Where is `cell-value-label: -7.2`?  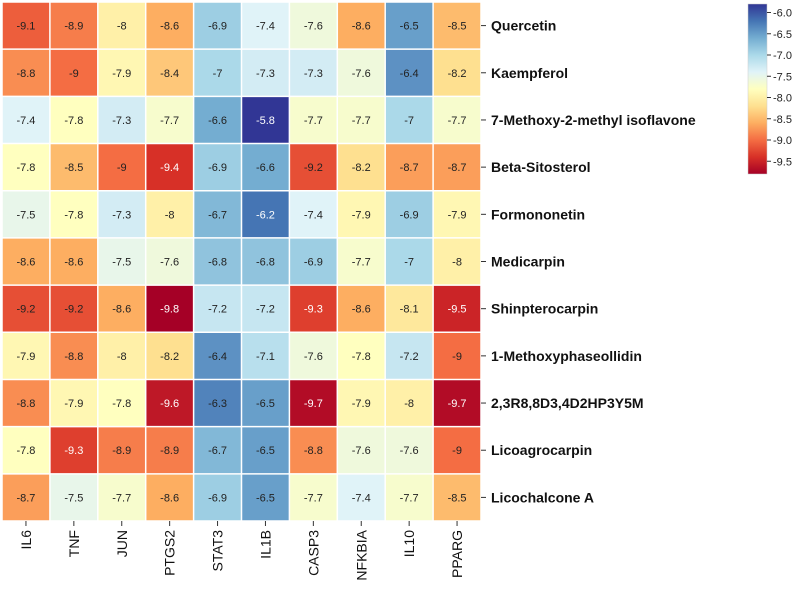
cell-value-label: -7.2 is located at coordinates (409, 357).